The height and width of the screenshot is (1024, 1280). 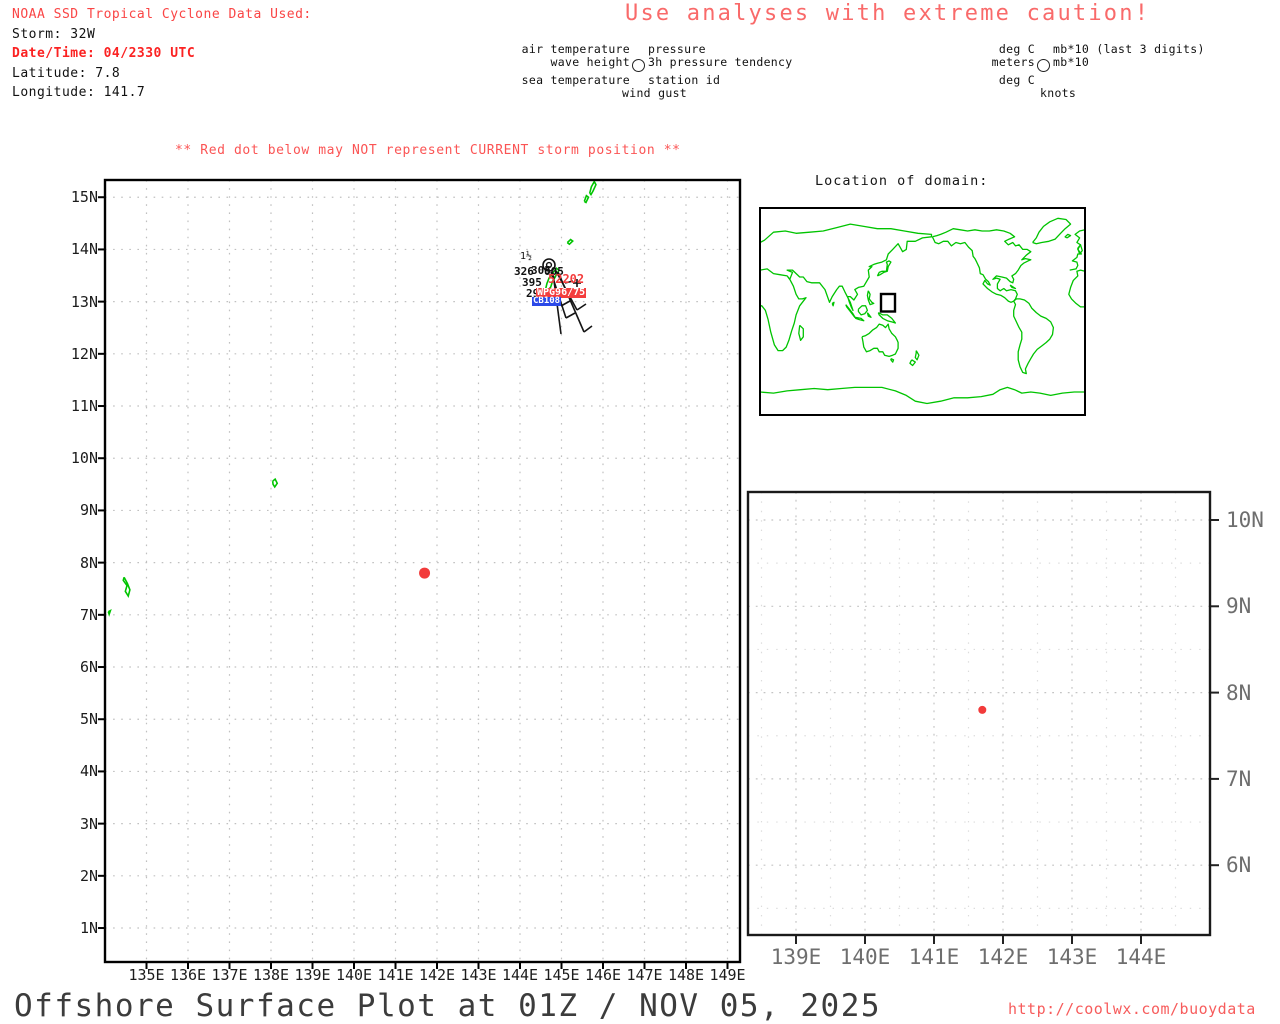 What do you see at coordinates (229, 975) in the screenshot?
I see `x-tick-label: 137E` at bounding box center [229, 975].